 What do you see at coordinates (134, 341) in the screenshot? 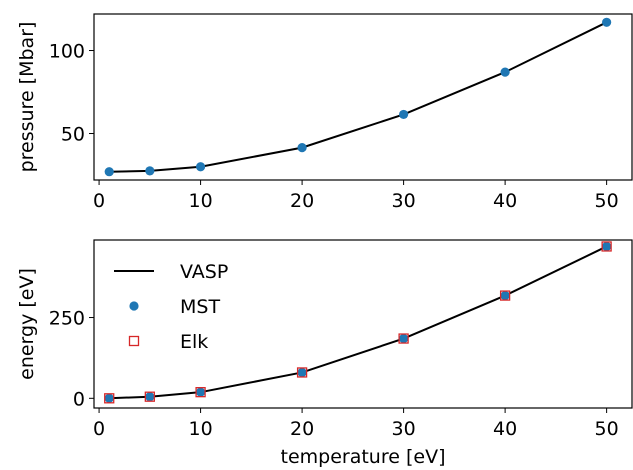
I see `legend-square-swatch` at bounding box center [134, 341].